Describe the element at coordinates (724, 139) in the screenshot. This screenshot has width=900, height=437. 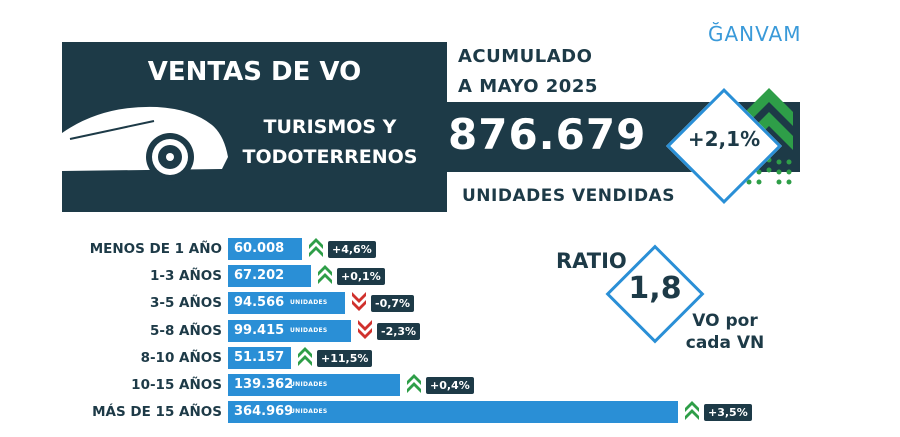
I see `growth-value: +2,1%` at that location.